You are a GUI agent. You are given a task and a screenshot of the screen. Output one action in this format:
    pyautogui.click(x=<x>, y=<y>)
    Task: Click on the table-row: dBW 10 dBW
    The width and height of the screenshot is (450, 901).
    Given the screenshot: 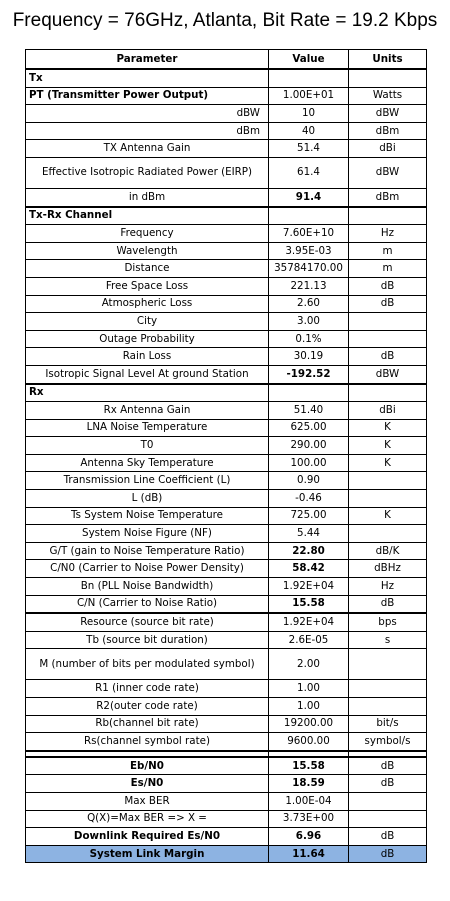 What is the action you would take?
    pyautogui.click(x=226, y=114)
    